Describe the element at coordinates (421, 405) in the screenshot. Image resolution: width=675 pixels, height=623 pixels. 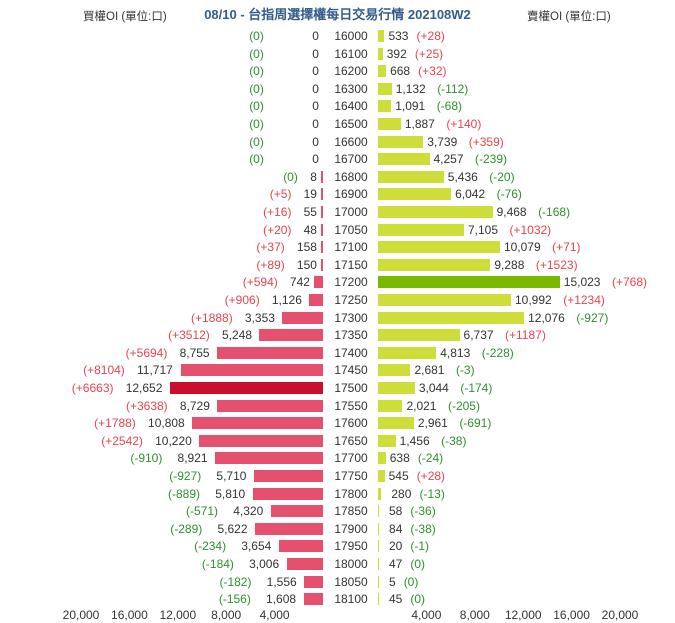
I see `put-oi-value: 2,021` at that location.